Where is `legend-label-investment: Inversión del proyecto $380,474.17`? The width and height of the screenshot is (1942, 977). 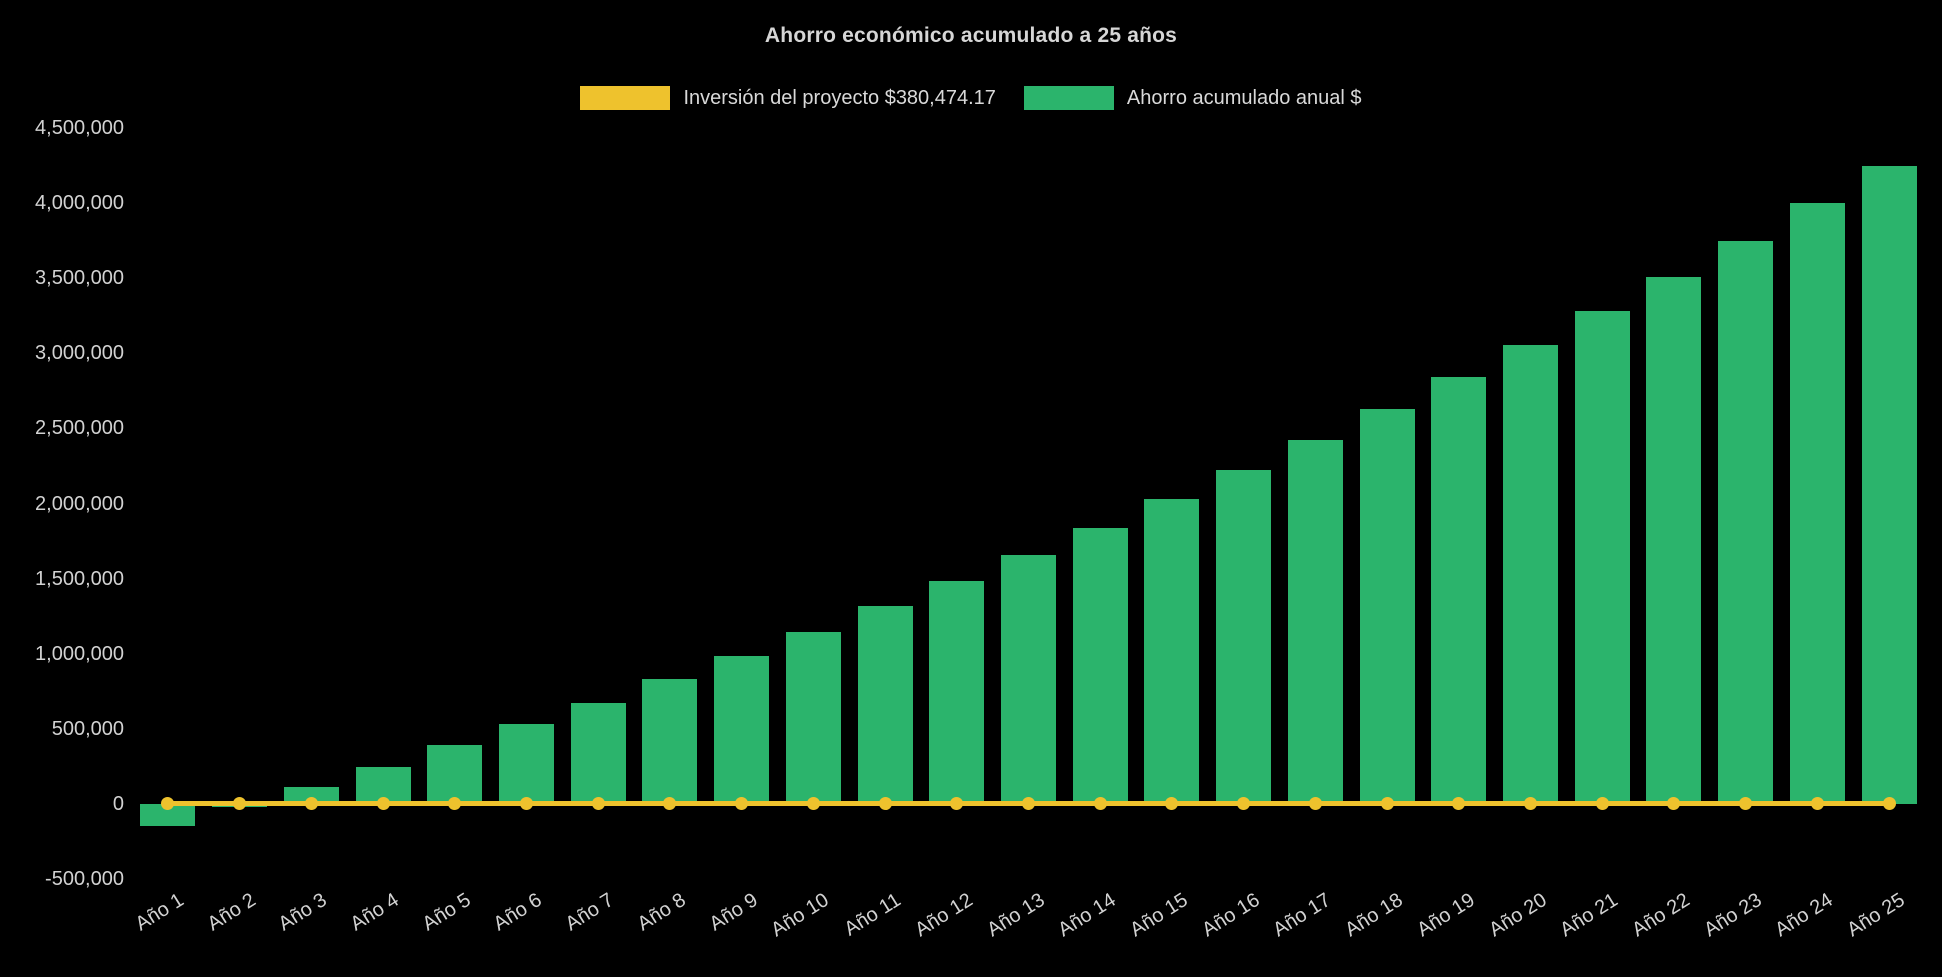 legend-label-investment: Inversión del proyecto $380,474.17 is located at coordinates (839, 97).